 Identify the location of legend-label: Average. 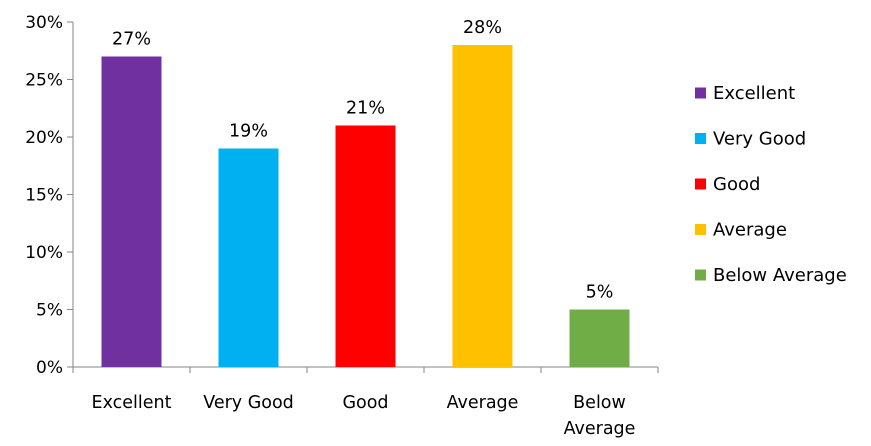
(750, 230).